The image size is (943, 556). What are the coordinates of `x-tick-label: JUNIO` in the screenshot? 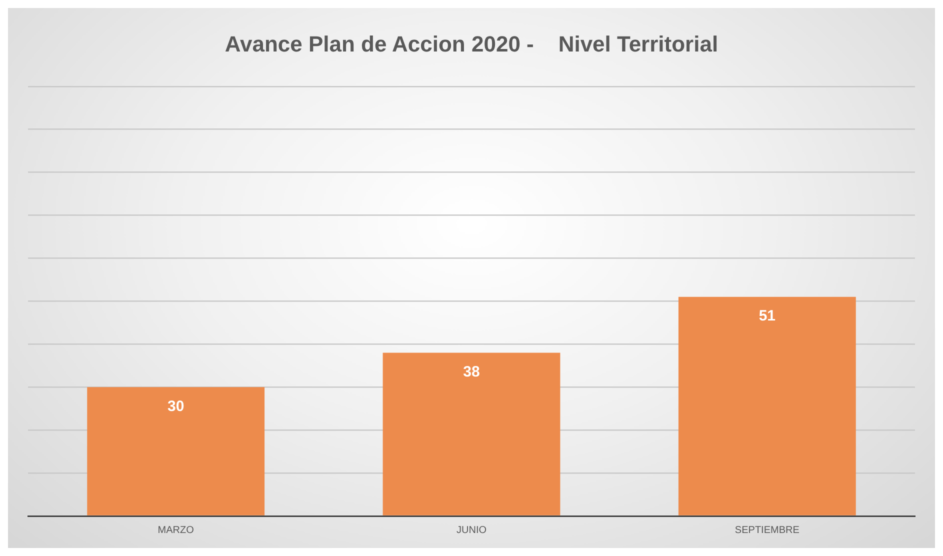 It's located at (471, 530).